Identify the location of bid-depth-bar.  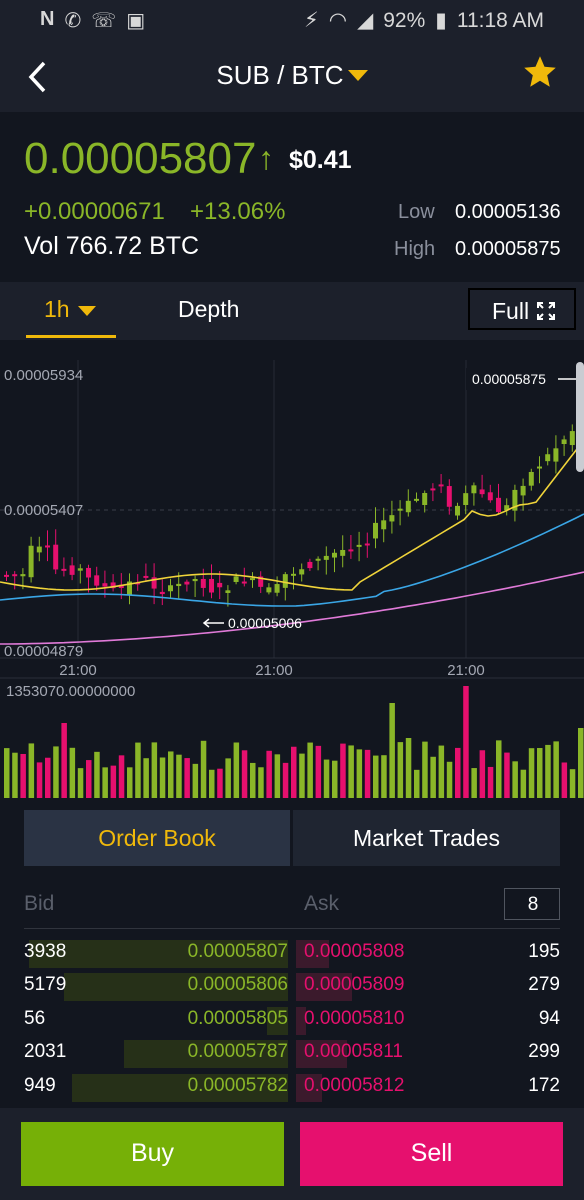
(206, 1054).